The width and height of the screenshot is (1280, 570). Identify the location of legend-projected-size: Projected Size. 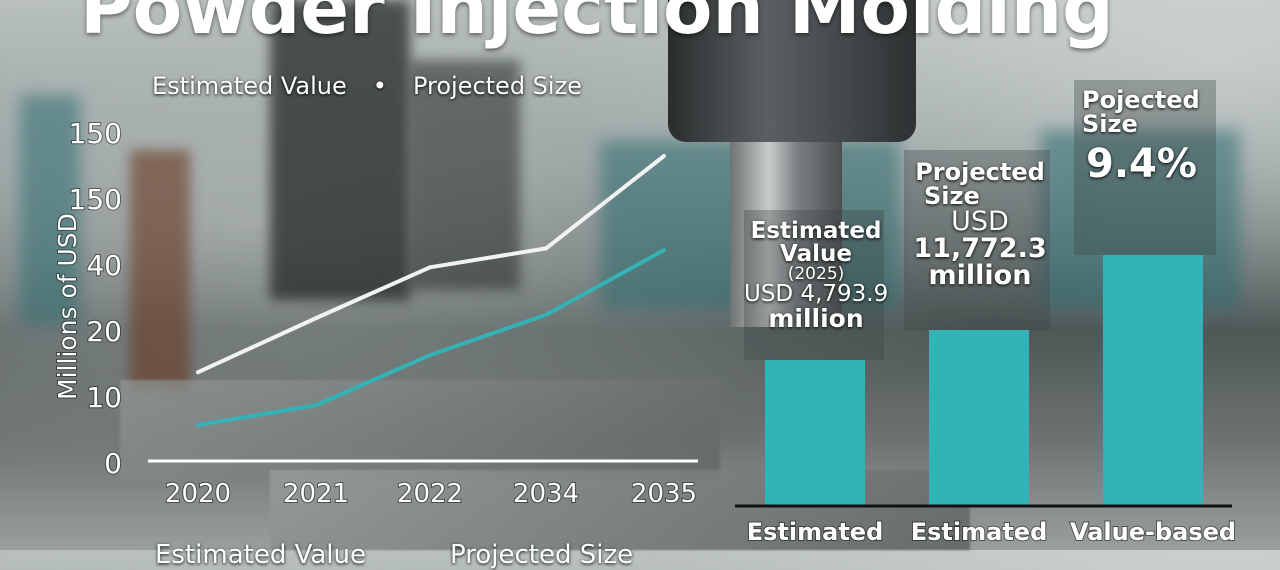
(497, 86).